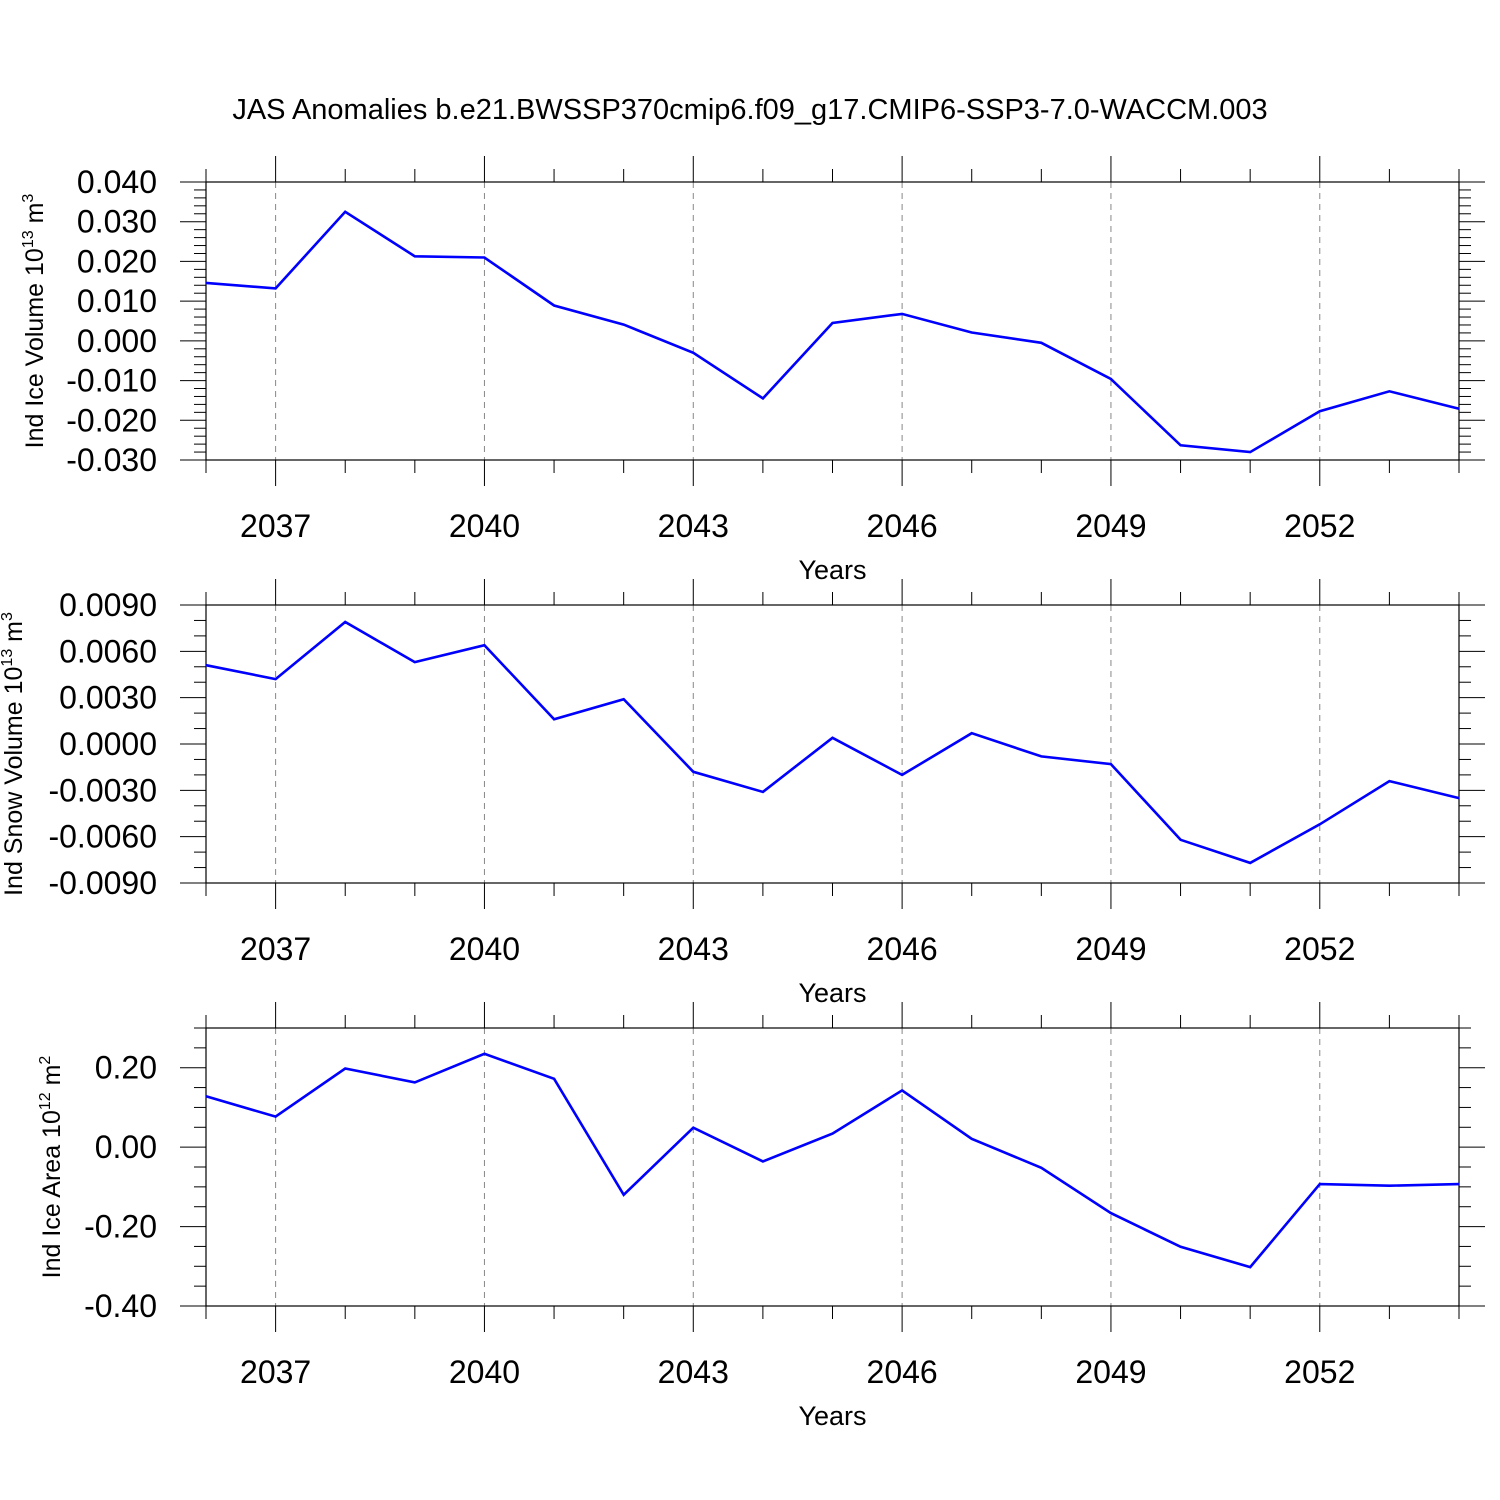  I want to click on y-tick-label: -0.0090, so click(102, 883).